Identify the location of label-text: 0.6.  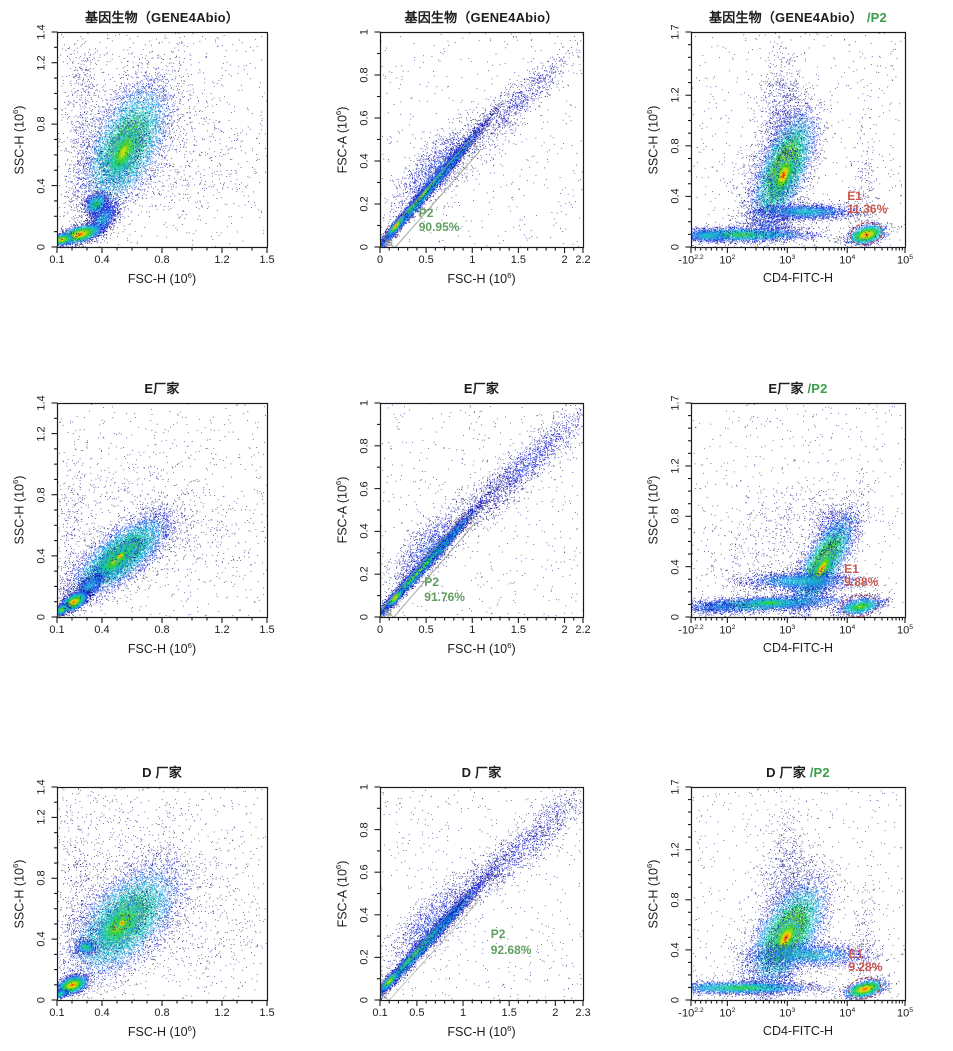
(364, 872).